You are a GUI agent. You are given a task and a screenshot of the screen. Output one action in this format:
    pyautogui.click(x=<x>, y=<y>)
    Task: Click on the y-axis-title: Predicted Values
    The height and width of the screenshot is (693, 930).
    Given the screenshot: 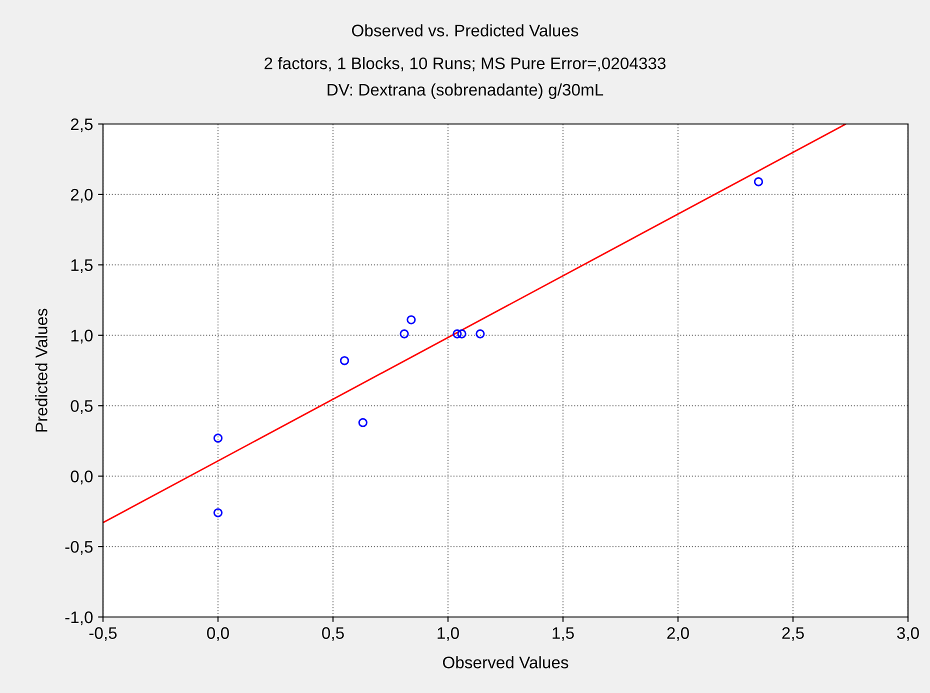 What is the action you would take?
    pyautogui.click(x=41, y=370)
    